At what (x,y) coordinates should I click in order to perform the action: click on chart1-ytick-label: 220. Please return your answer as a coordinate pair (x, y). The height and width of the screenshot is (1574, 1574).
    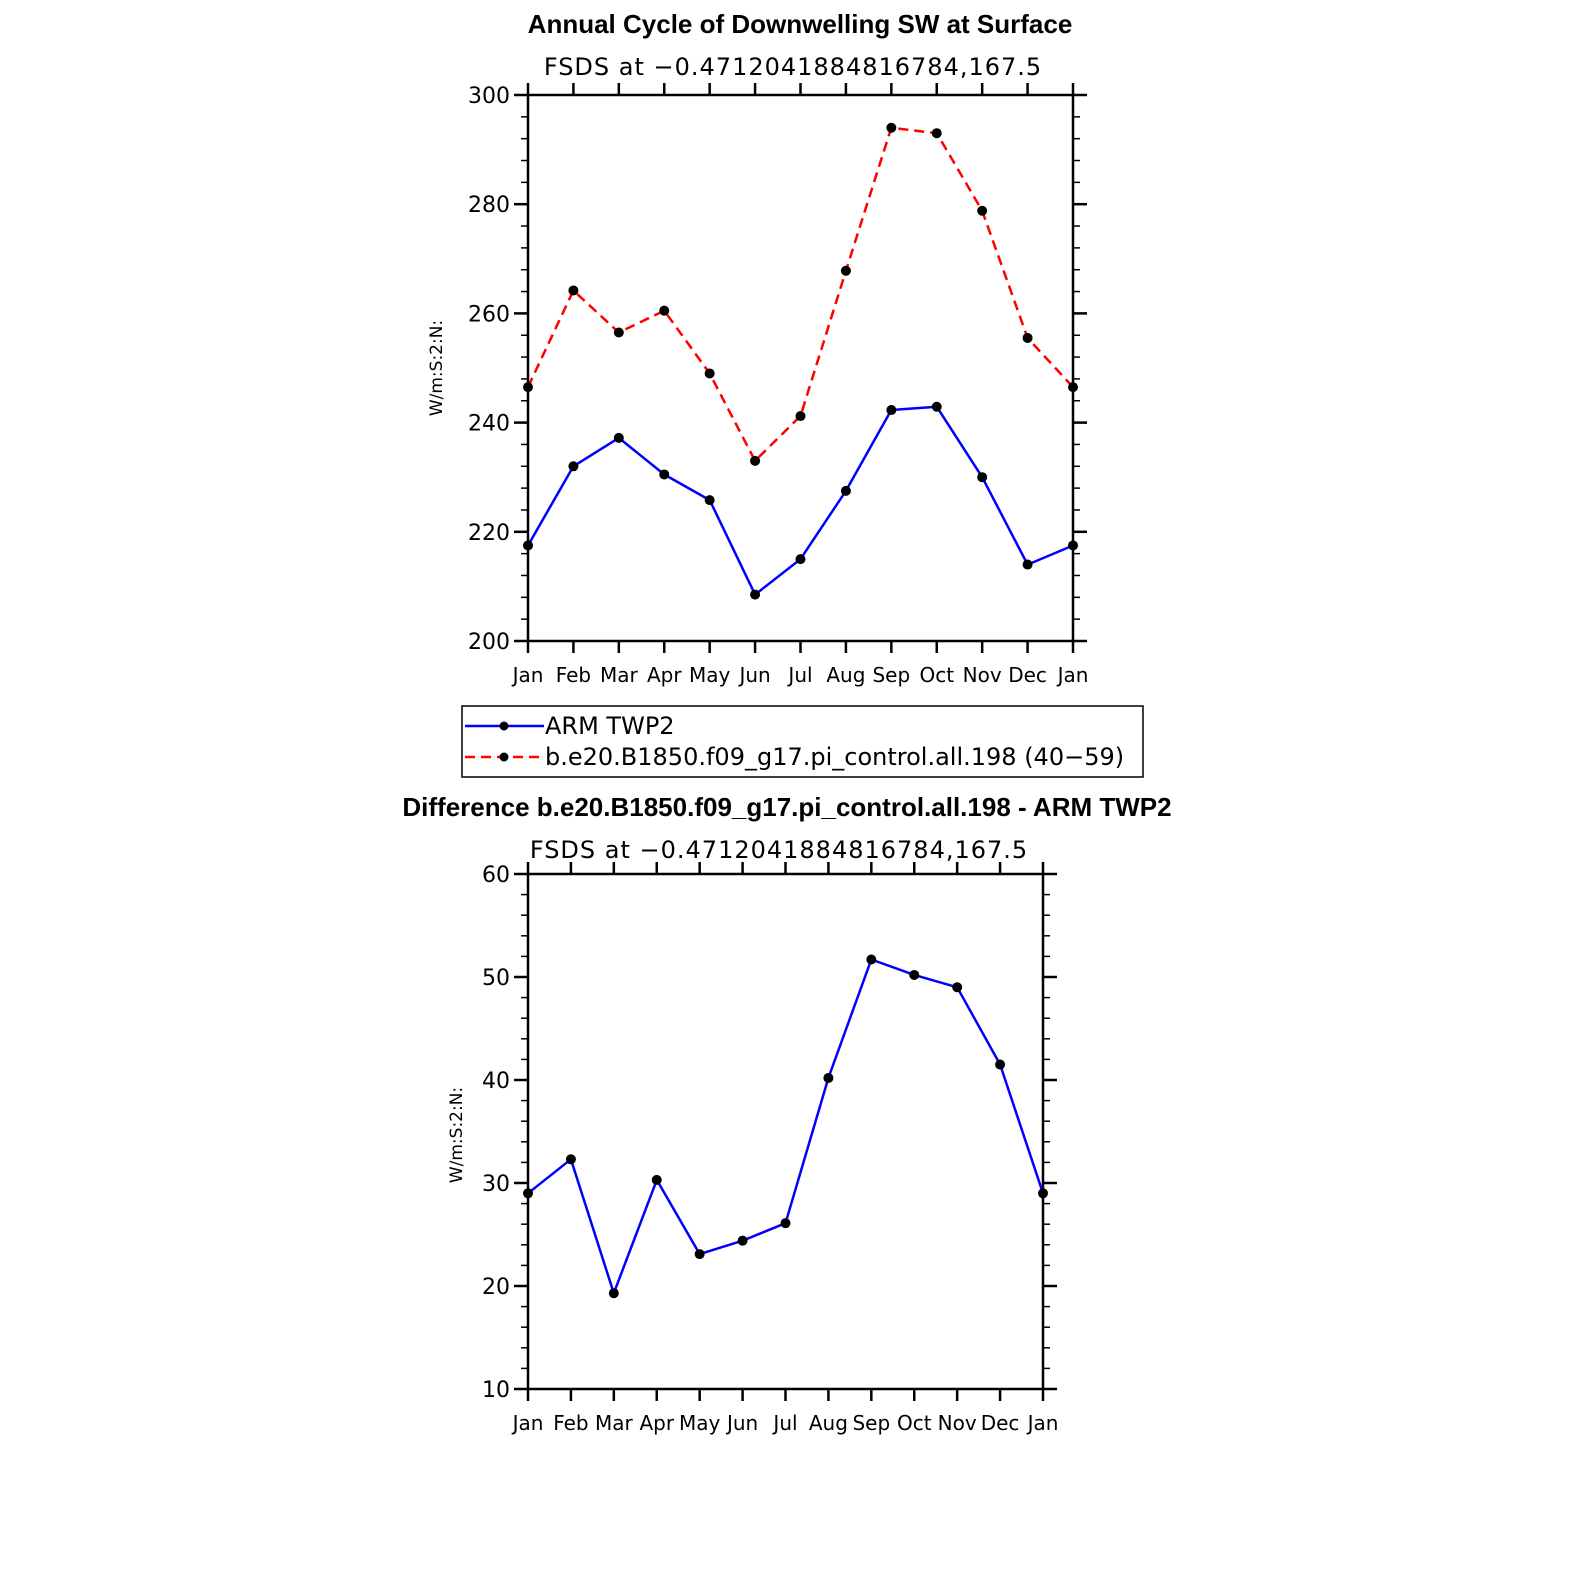
    Looking at the image, I should click on (489, 533).